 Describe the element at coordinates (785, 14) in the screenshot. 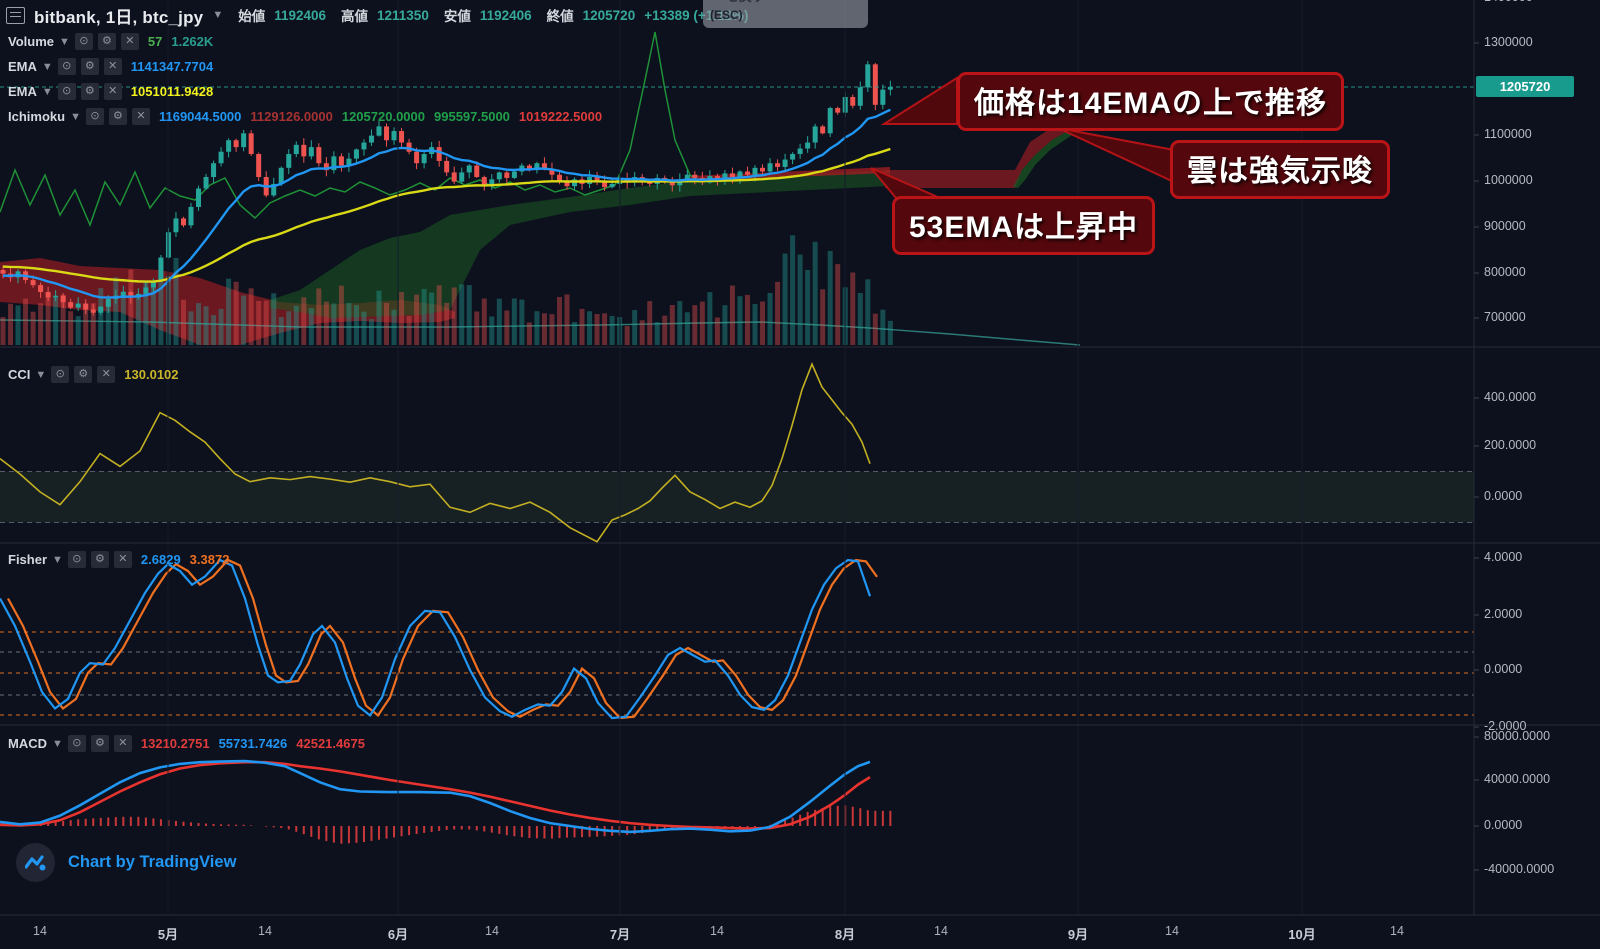

I see `restore-hint-tooltip: ーを戻す (ESC)` at that location.